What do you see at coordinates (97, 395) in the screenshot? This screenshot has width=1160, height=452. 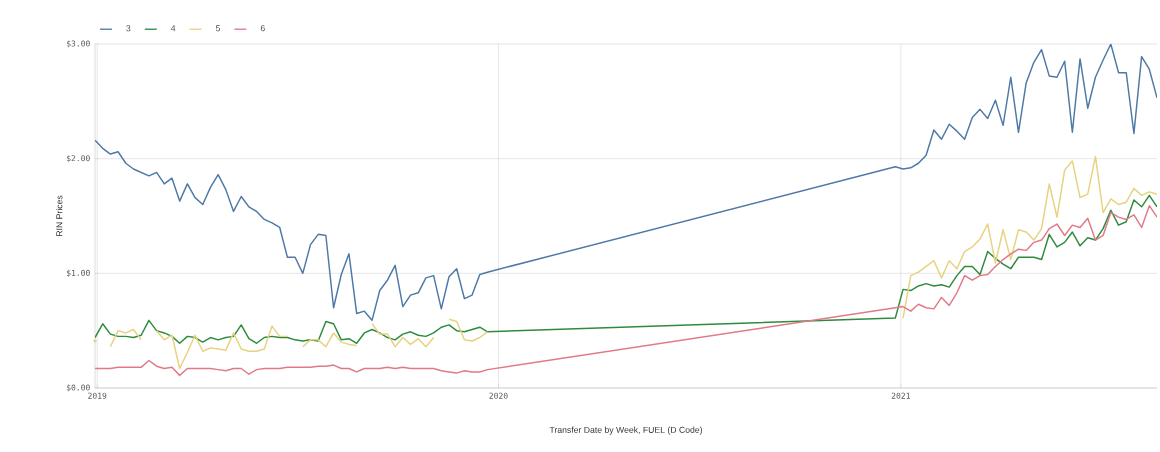 I see `x-tick-label: 2019` at bounding box center [97, 395].